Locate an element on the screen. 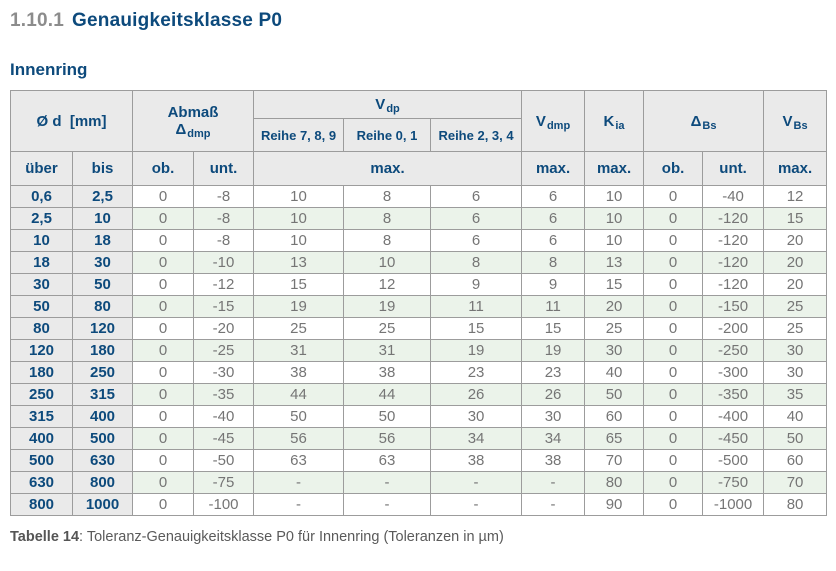 The height and width of the screenshot is (571, 836). range-cell: 1000 is located at coordinates (102, 504).